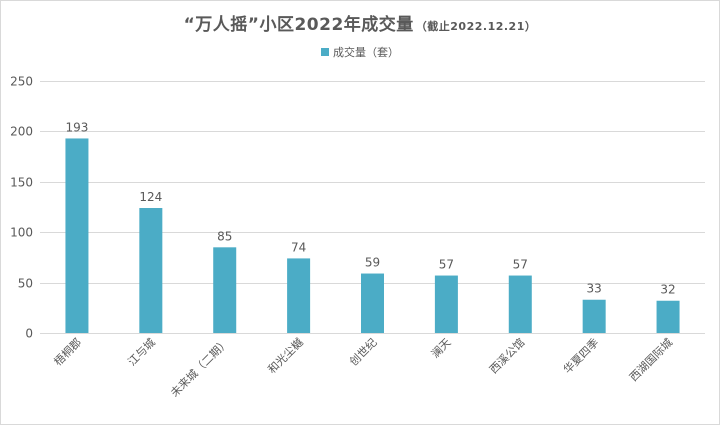  I want to click on y-tick-label: 0, so click(29, 334).